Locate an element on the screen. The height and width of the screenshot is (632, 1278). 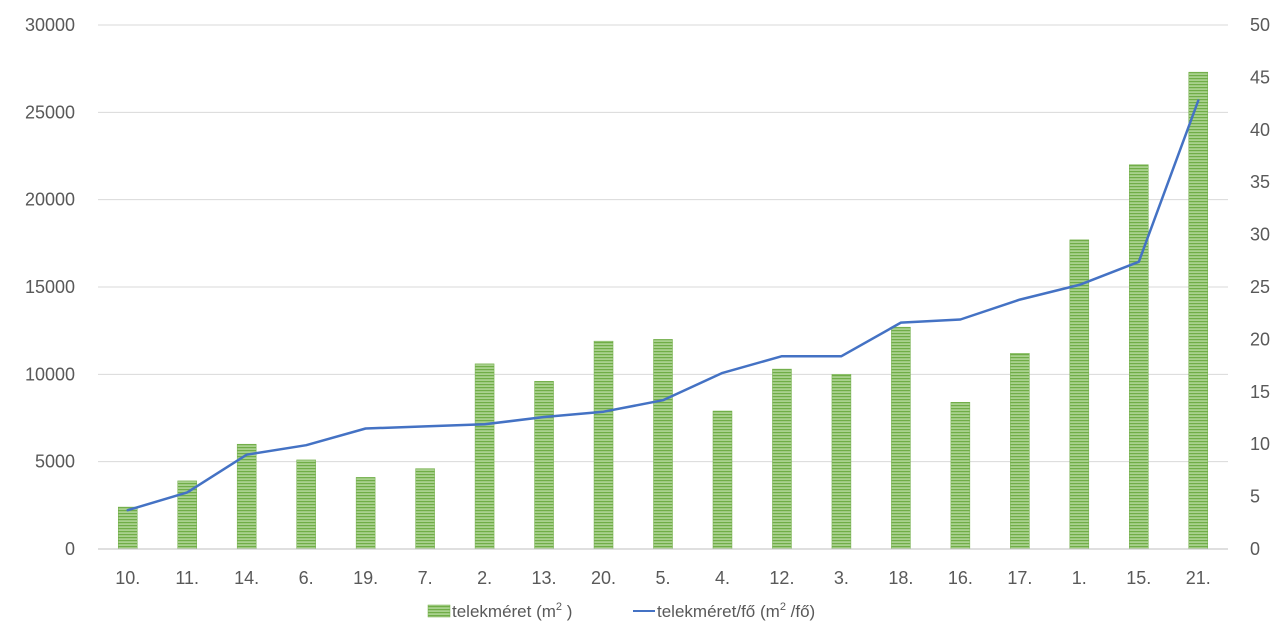
x-tick-label: 18. is located at coordinates (900, 578).